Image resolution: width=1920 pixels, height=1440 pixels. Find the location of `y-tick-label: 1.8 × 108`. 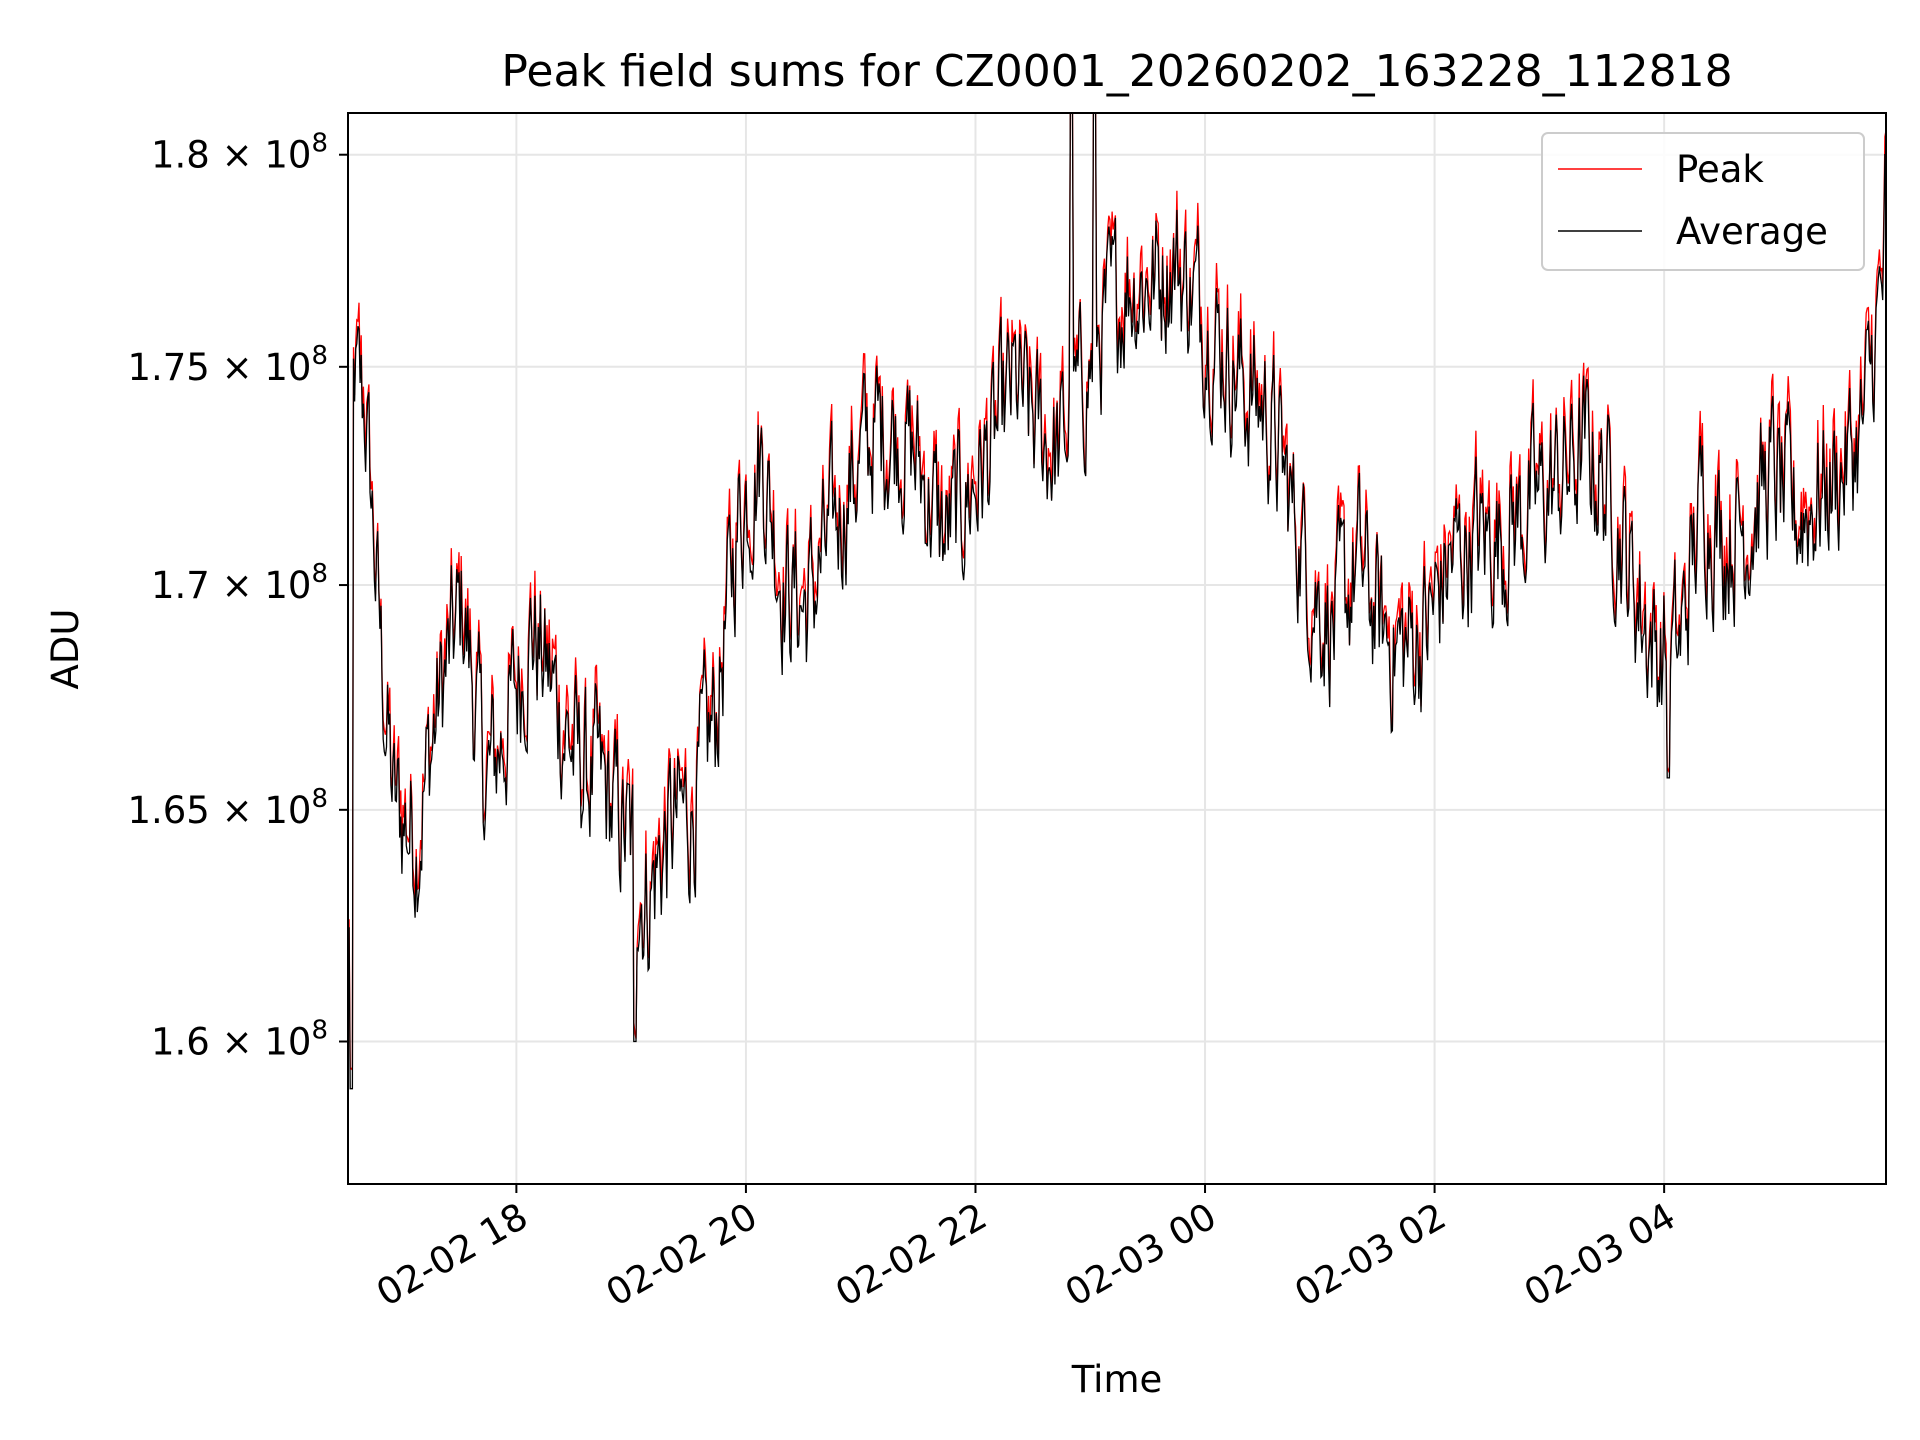

y-tick-label: 1.8 × 108 is located at coordinates (239, 153).